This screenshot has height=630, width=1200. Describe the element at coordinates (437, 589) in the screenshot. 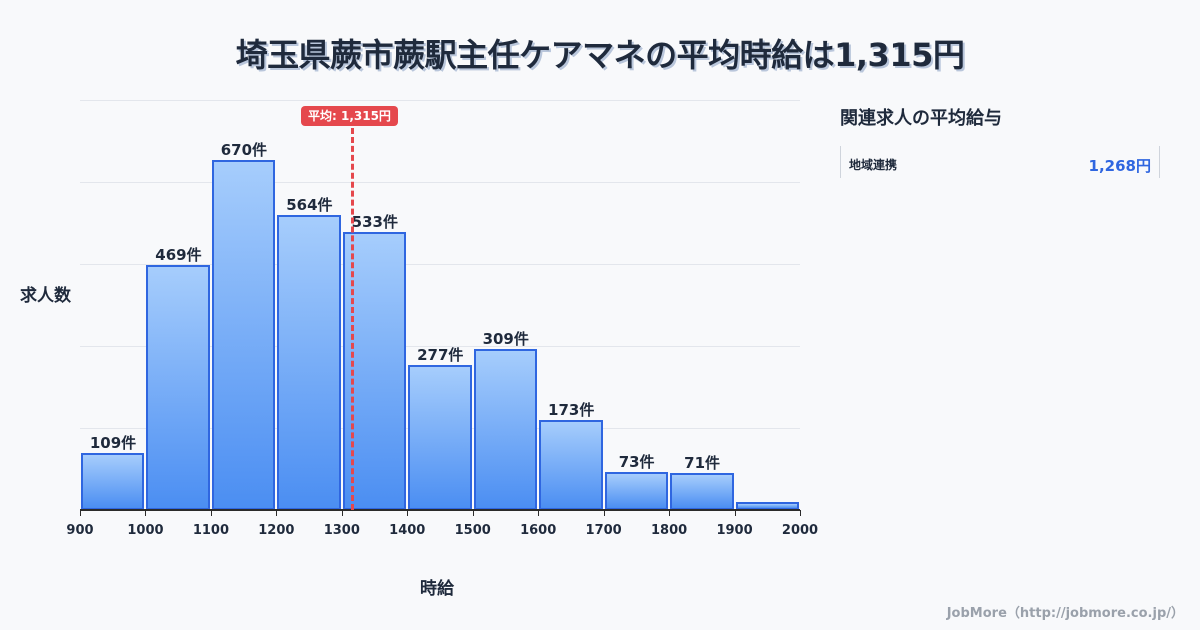

I see `x-axis-label: 時給` at that location.